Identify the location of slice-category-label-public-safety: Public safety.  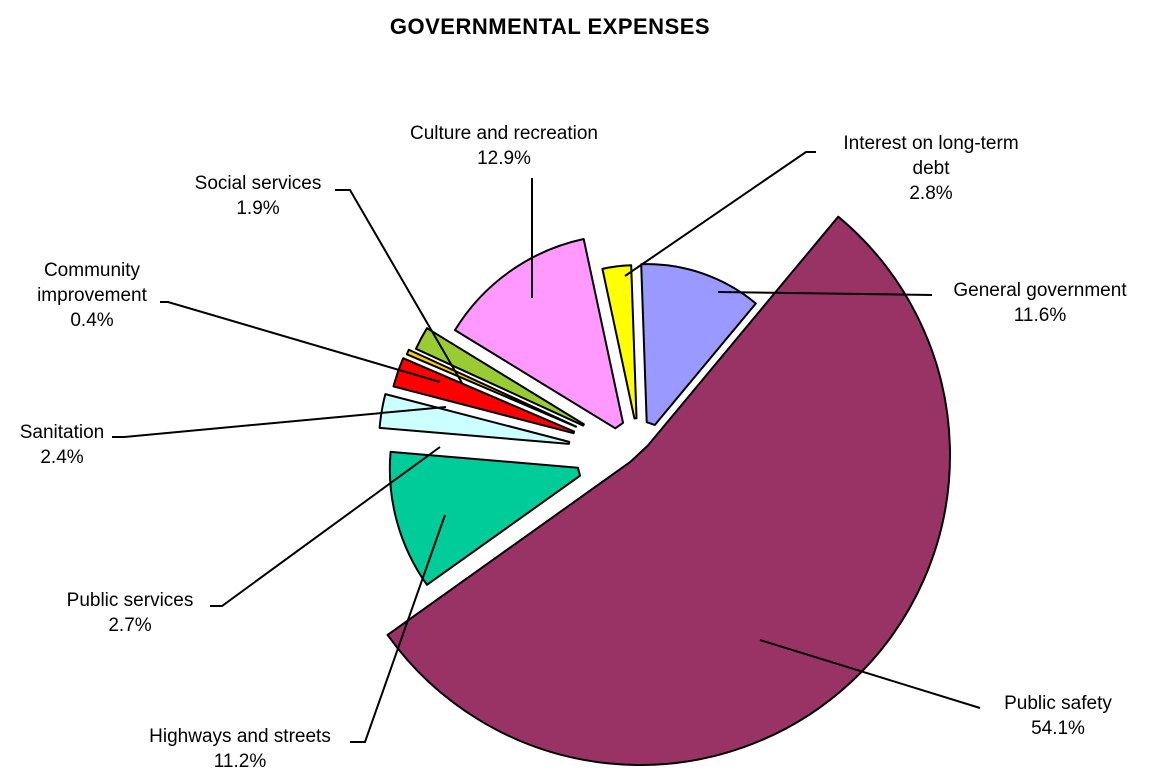
(1058, 703).